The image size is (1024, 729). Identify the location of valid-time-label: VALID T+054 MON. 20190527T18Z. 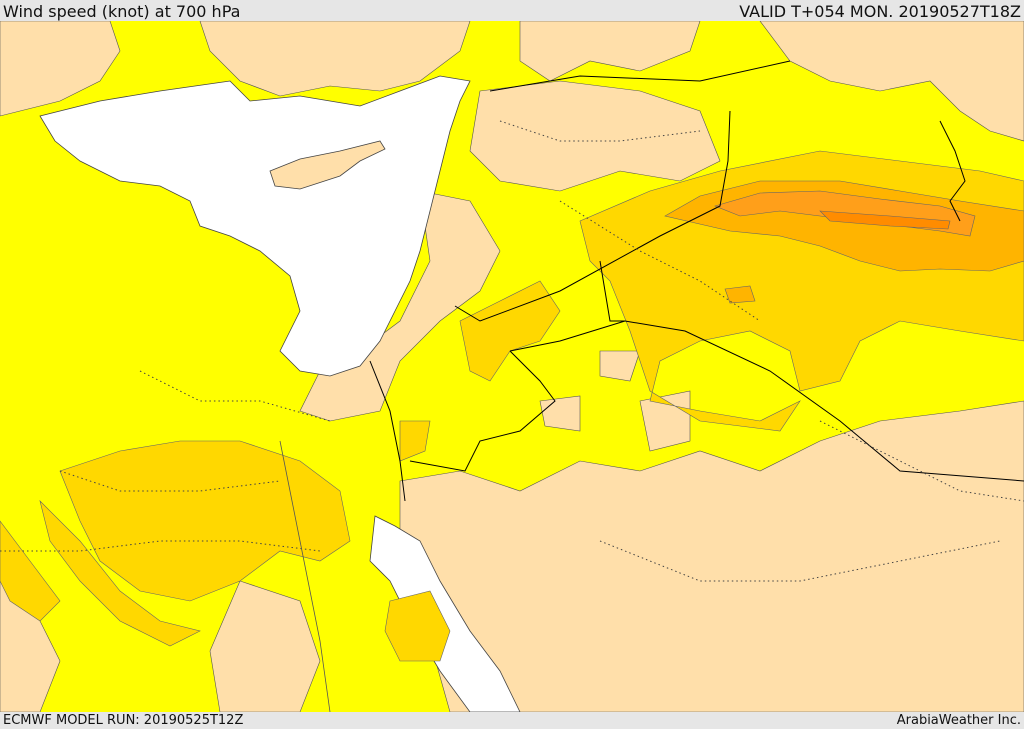
(880, 11).